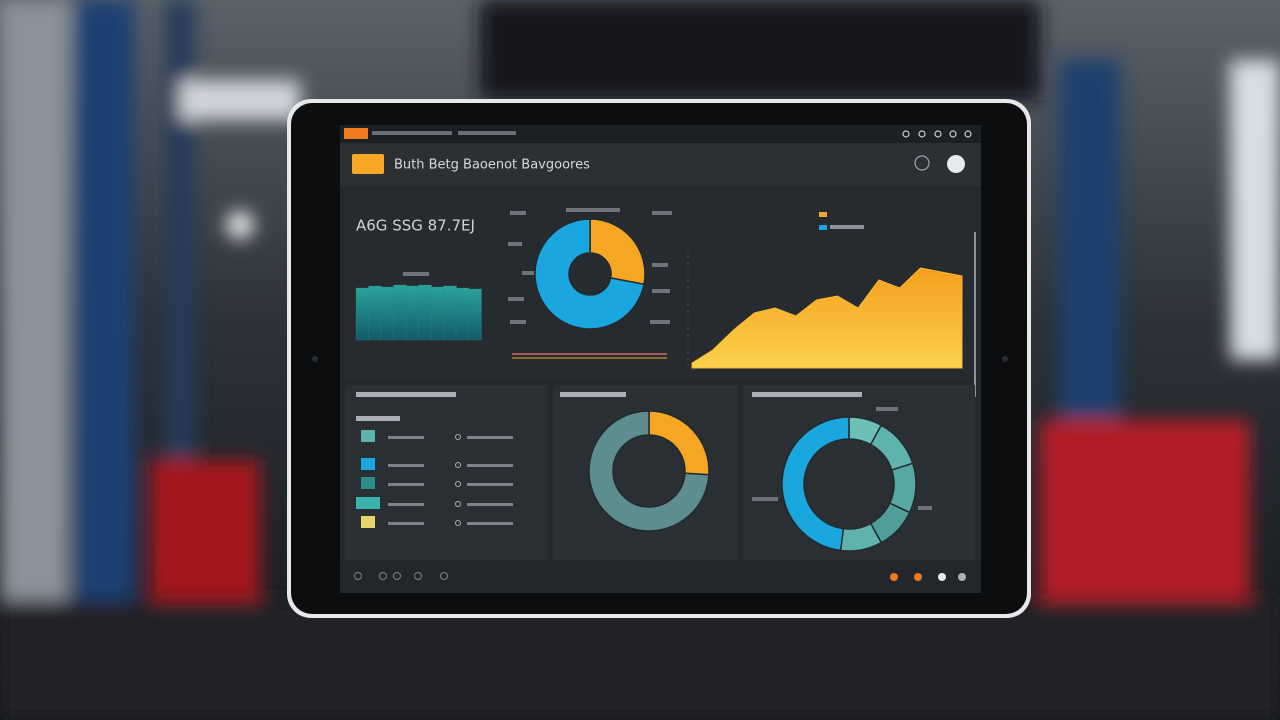 The image size is (1280, 720). What do you see at coordinates (847, 227) in the screenshot?
I see `legend-text` at bounding box center [847, 227].